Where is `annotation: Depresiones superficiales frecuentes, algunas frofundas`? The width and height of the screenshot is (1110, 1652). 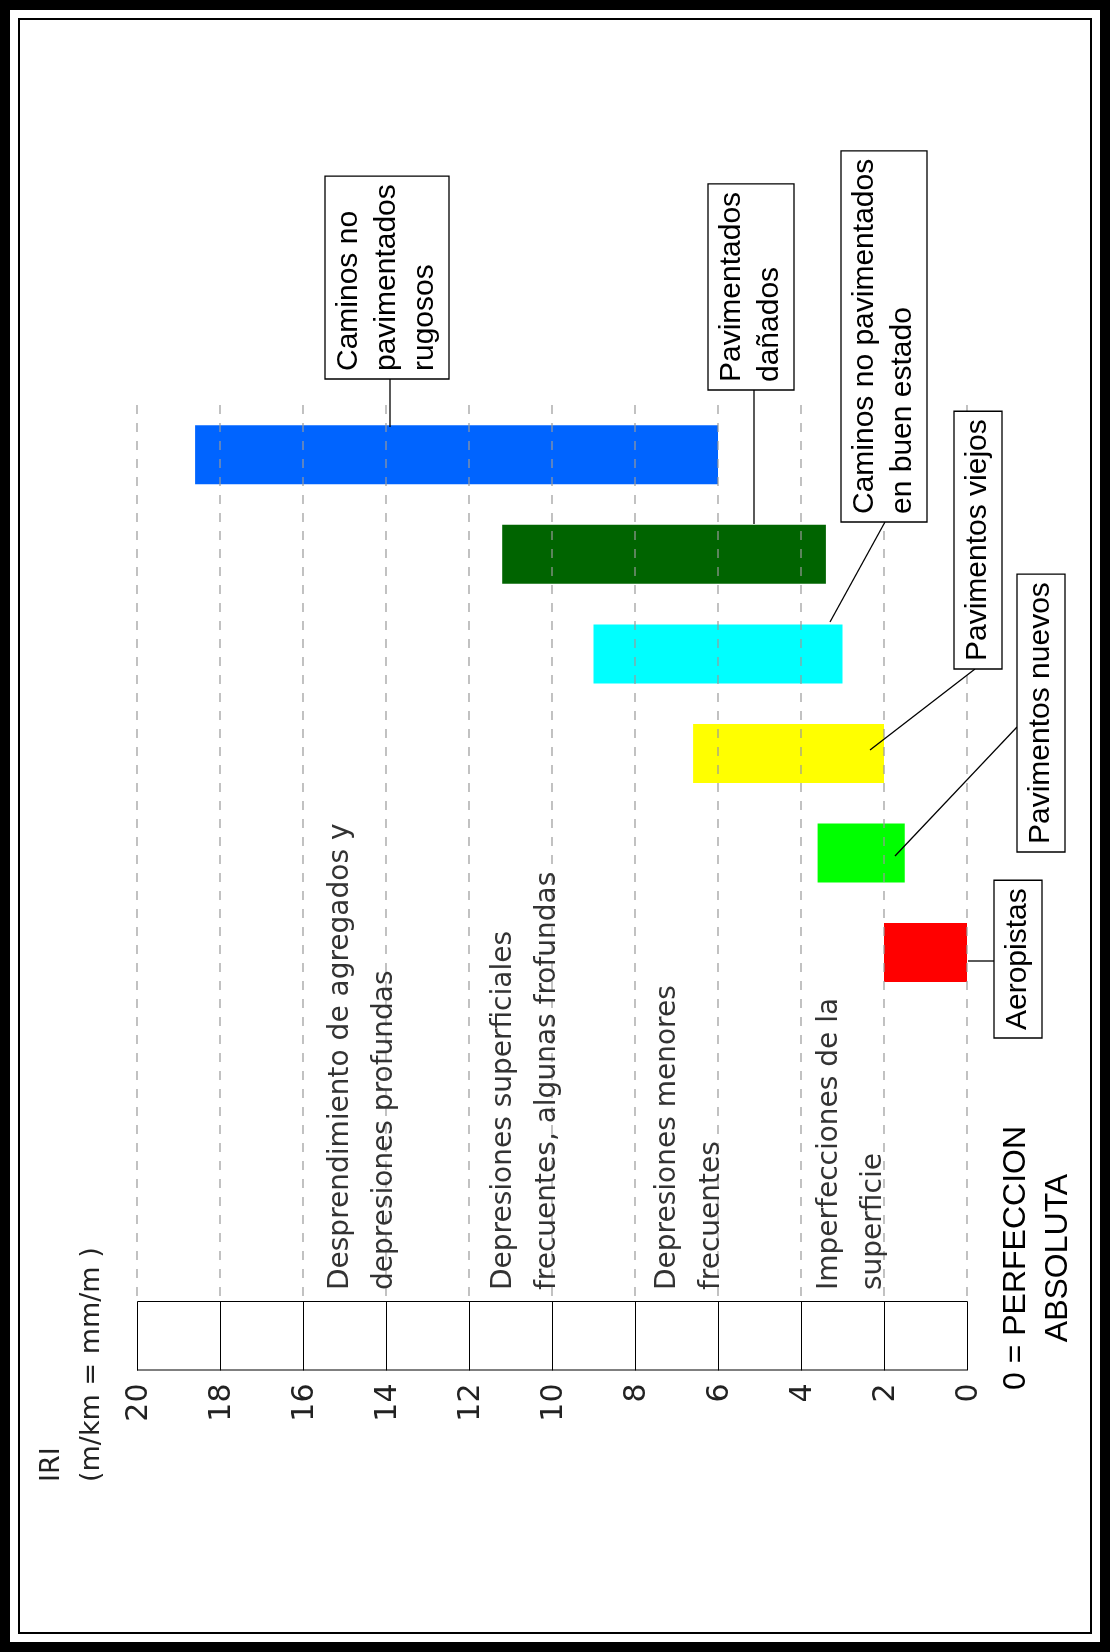
annotation: Depresiones superficiales frecuentes, algunas frofundas is located at coordinates (523, 1080).